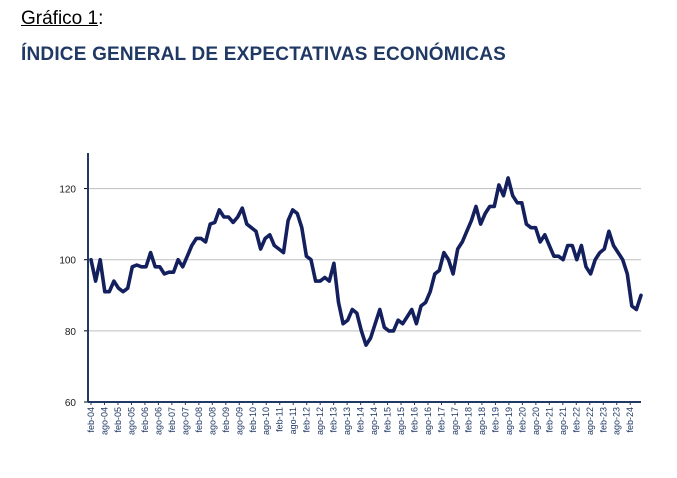  Describe the element at coordinates (131, 421) in the screenshot. I see `x-tick-label: ago-05` at that location.